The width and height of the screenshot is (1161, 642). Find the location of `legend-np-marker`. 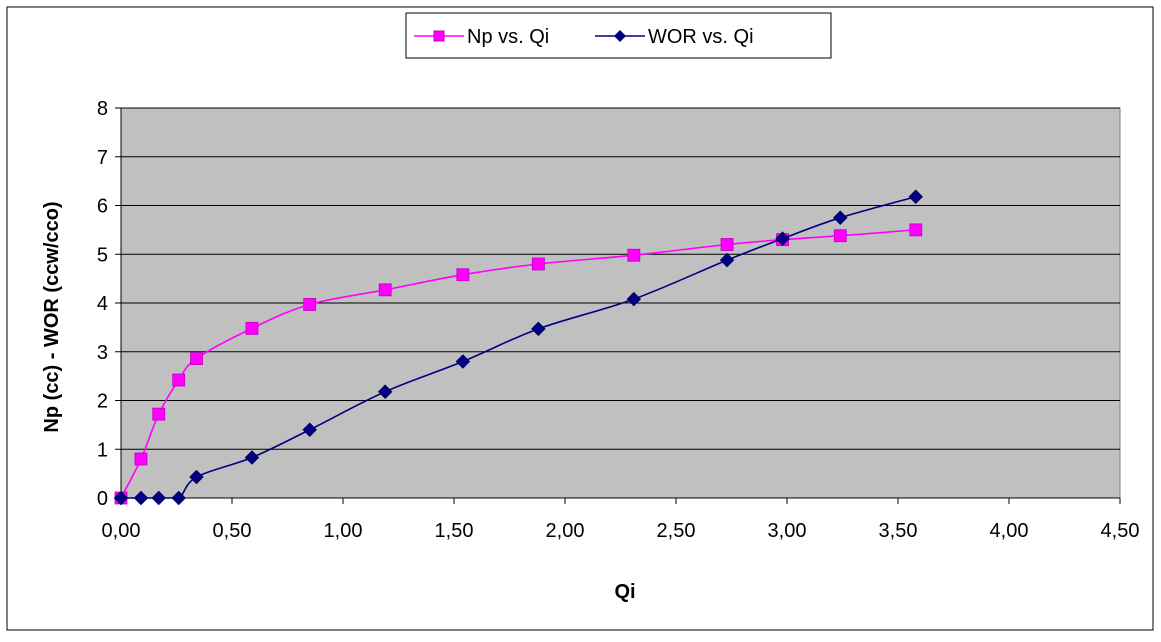

legend-np-marker is located at coordinates (439, 36).